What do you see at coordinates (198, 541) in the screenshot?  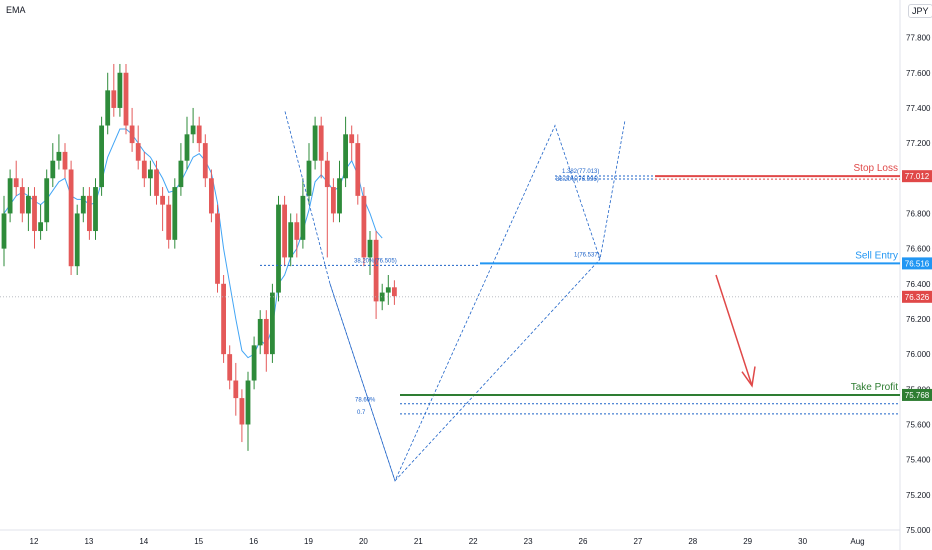 I see `x-tick-label: 15` at bounding box center [198, 541].